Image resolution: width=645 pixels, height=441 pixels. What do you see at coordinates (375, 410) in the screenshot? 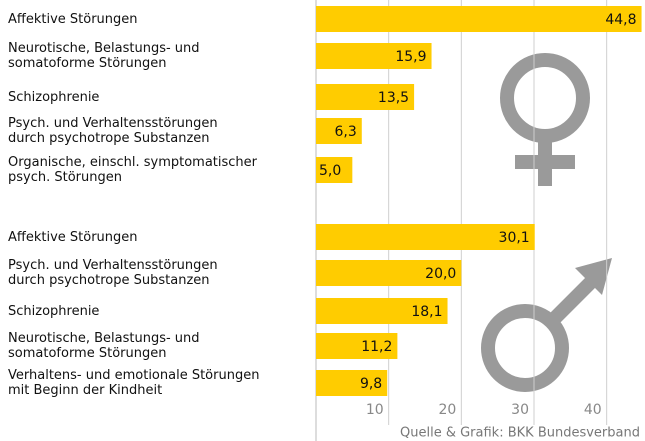
I see `x-tick-label: 10` at bounding box center [375, 410].